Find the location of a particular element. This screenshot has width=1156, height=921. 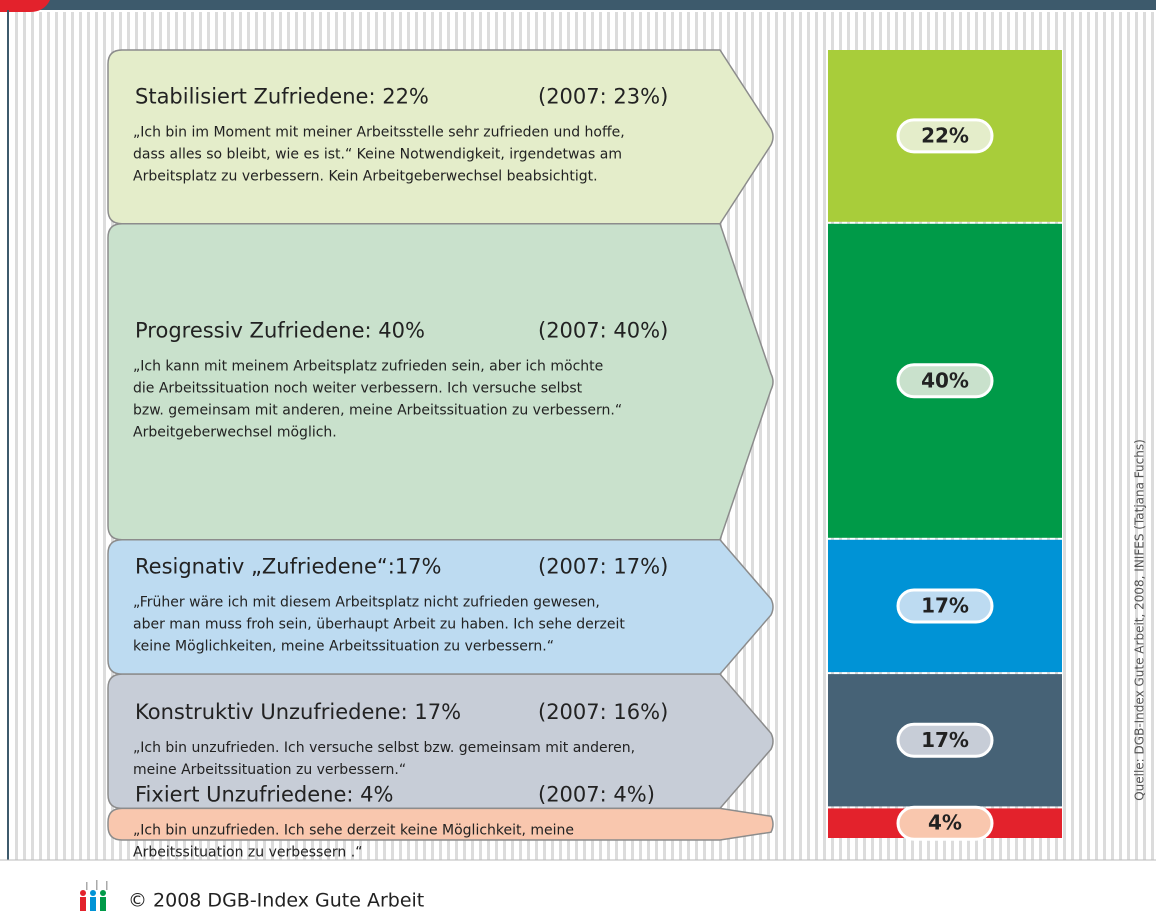

prior-label: (2007: 23%) is located at coordinates (603, 96).